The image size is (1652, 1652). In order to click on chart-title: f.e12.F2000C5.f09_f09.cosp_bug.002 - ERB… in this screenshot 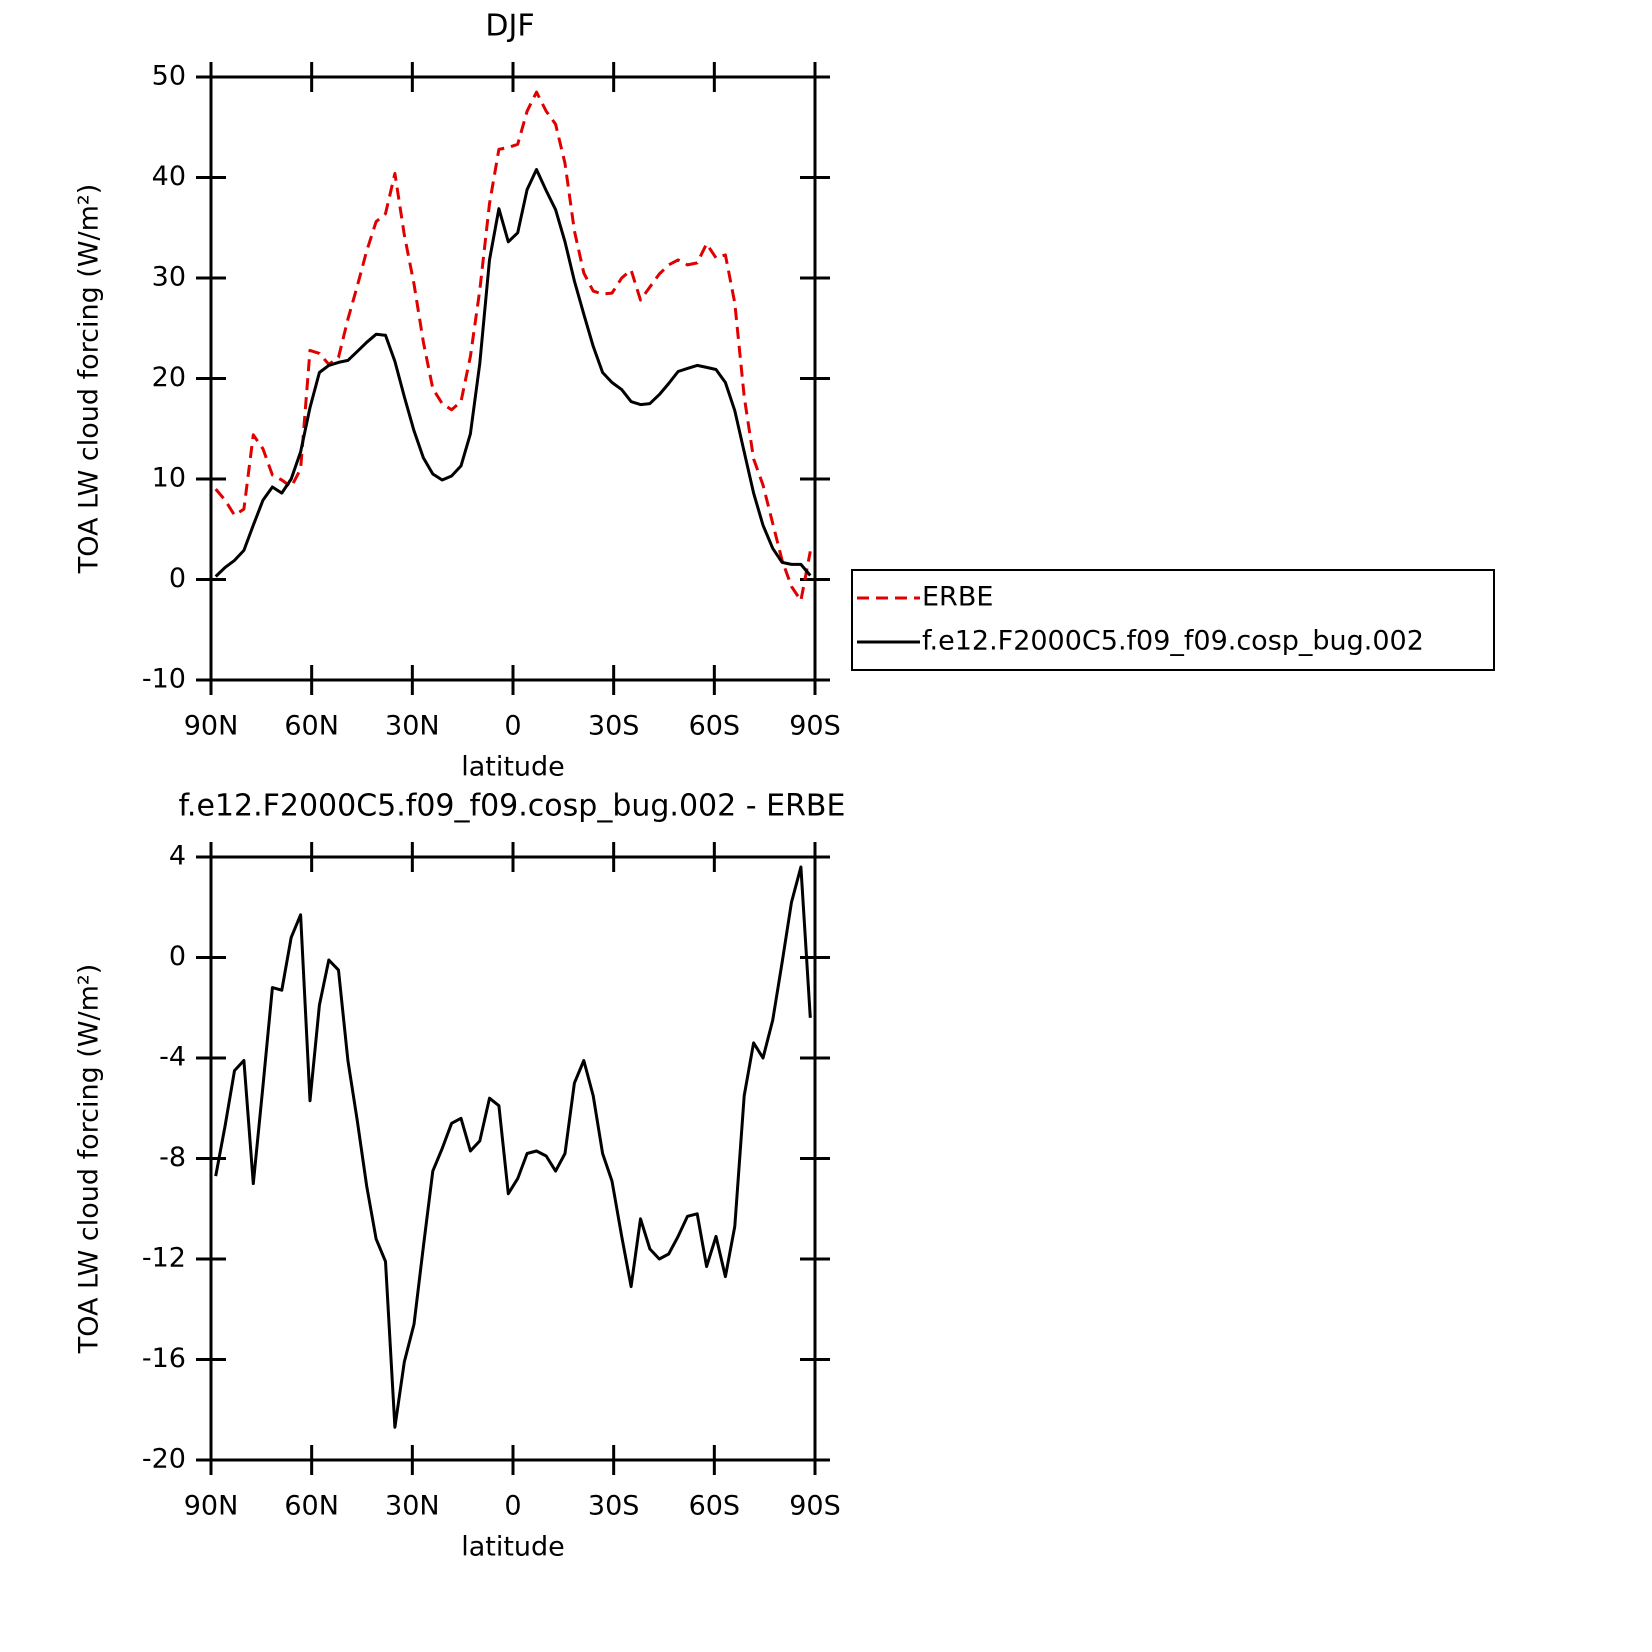, I will do `click(512, 806)`.